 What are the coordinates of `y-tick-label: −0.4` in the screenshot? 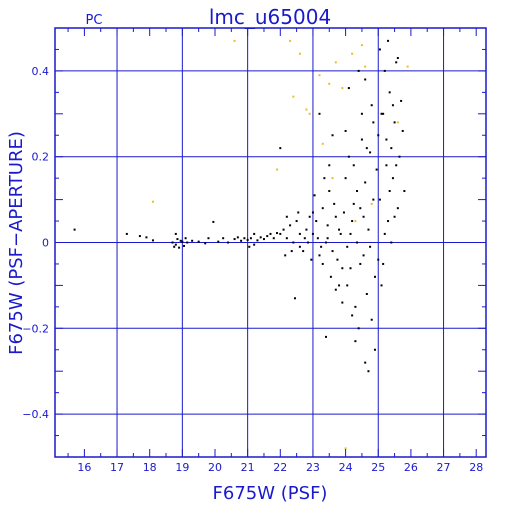 It's located at (35, 414).